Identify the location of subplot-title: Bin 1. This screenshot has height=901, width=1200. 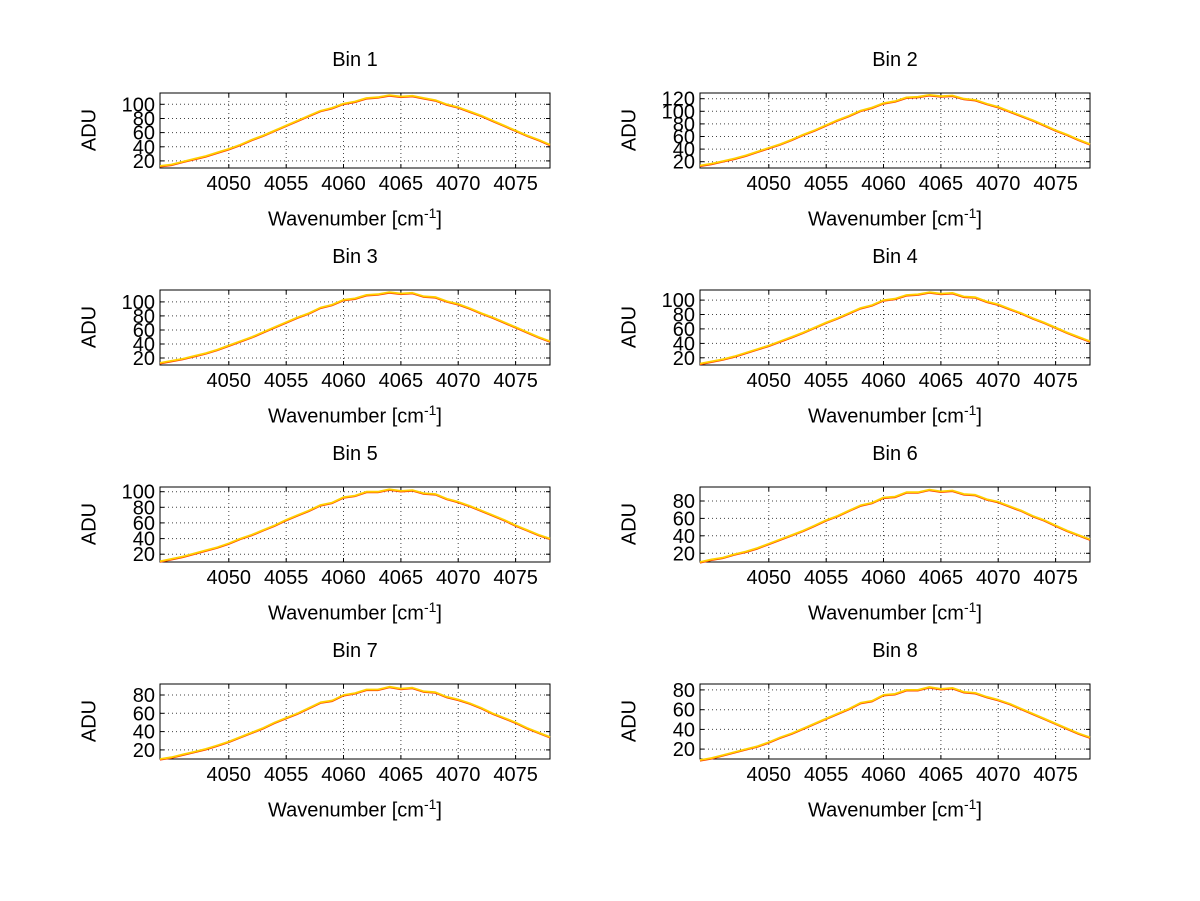
(355, 60).